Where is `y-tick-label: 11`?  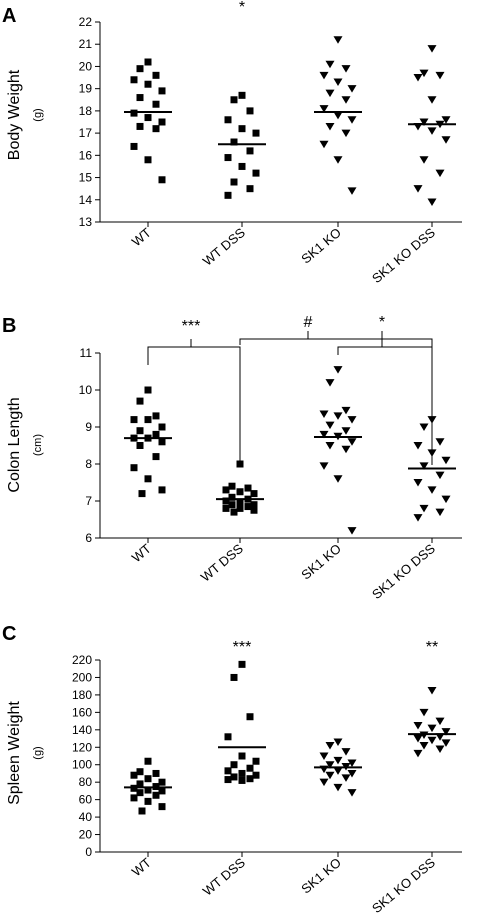
y-tick-label: 11 is located at coordinates (86, 353).